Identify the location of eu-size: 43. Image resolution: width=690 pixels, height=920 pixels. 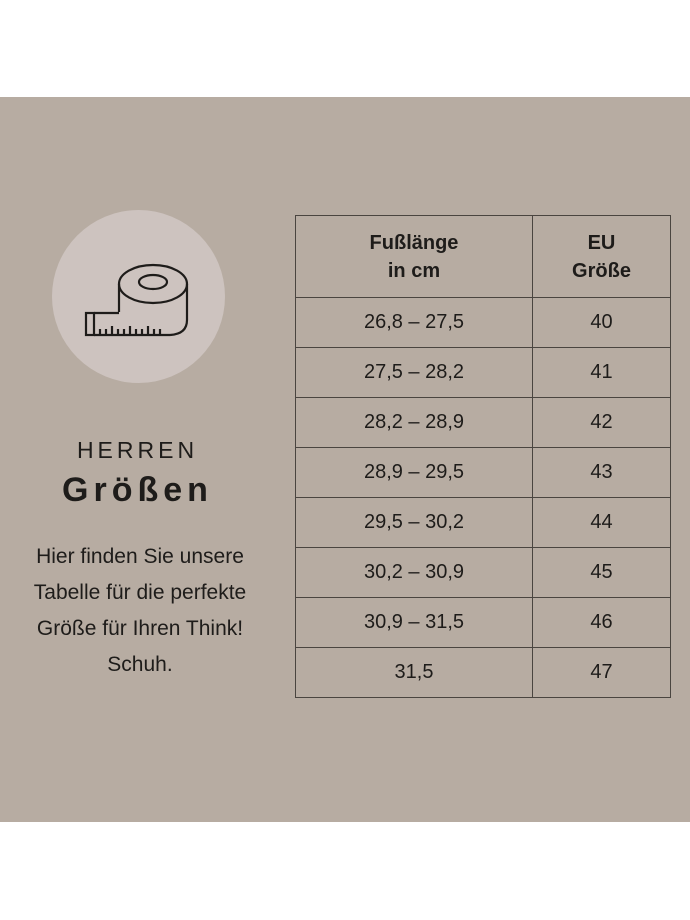
(601, 472).